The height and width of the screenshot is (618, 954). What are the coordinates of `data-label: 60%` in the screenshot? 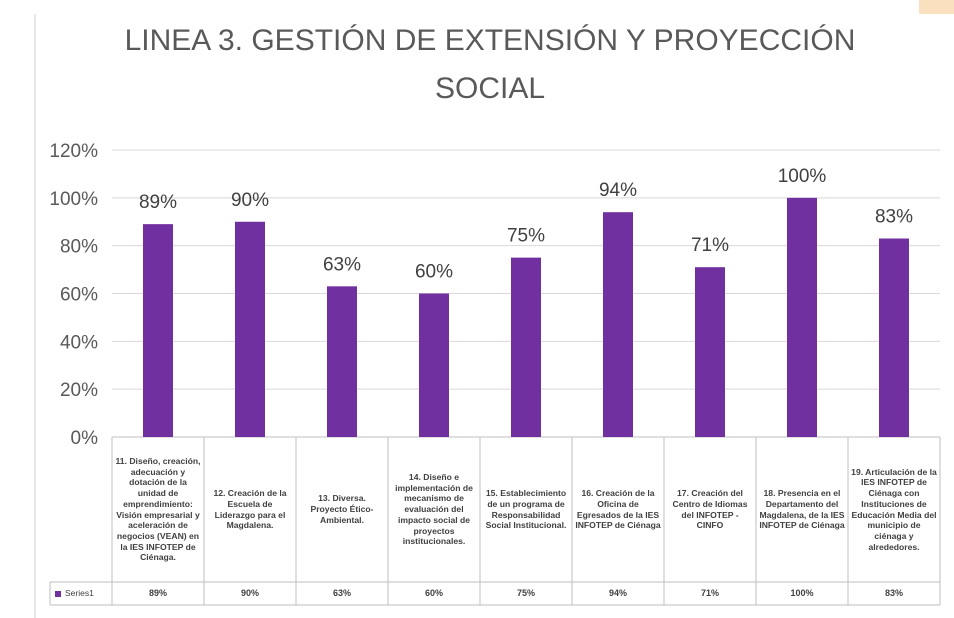 It's located at (434, 272).